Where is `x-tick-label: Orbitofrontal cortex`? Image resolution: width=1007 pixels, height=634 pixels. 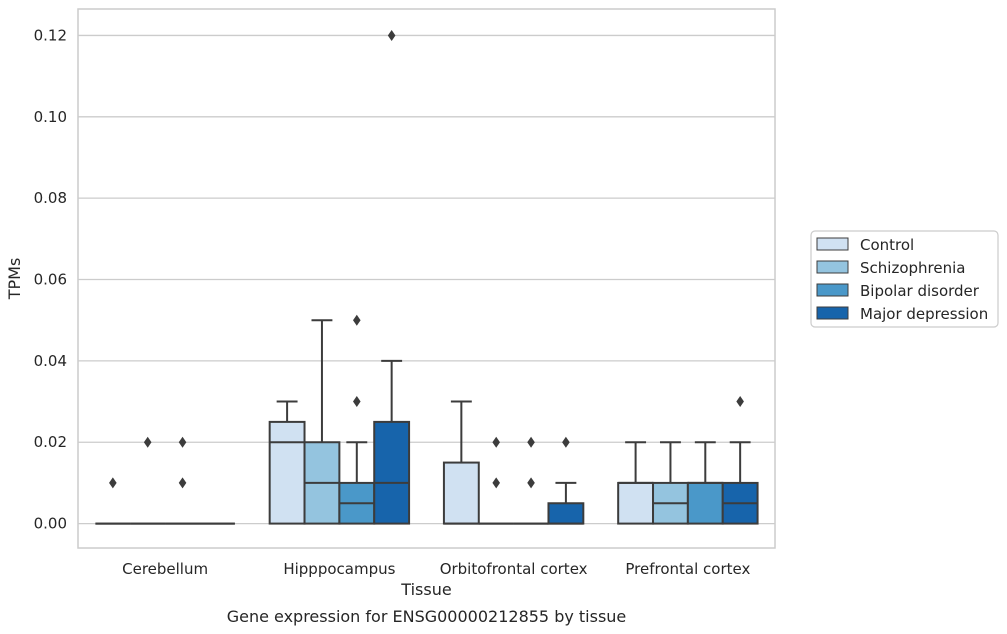
x-tick-label: Orbitofrontal cortex is located at coordinates (514, 569).